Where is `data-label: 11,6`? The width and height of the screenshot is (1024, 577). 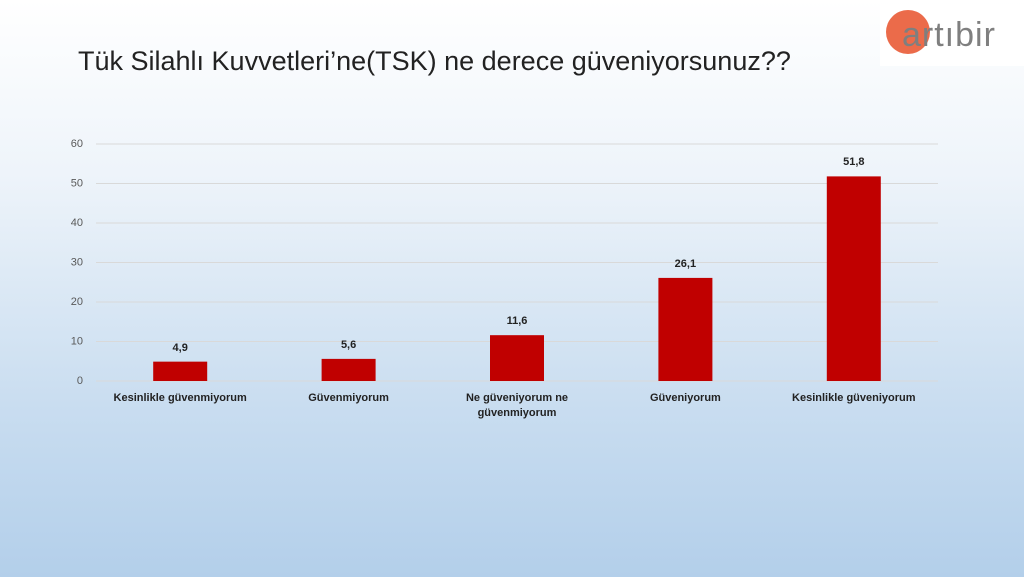
data-label: 11,6 is located at coordinates (517, 321).